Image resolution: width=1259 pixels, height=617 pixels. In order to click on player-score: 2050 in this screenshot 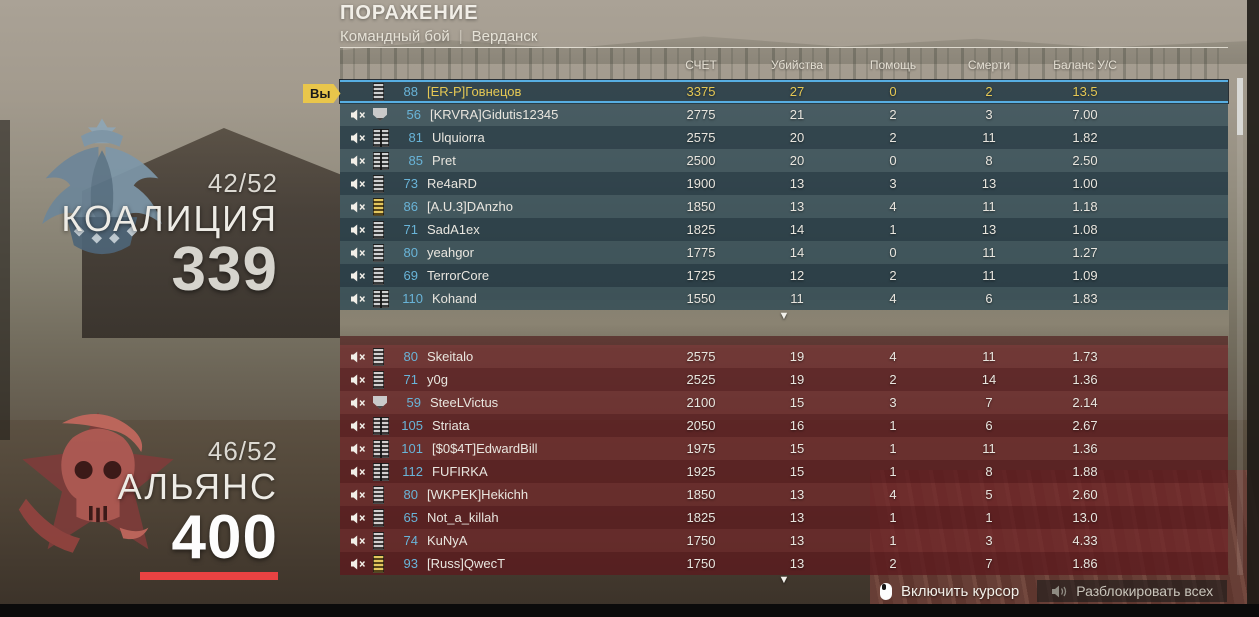, I will do `click(701, 425)`.